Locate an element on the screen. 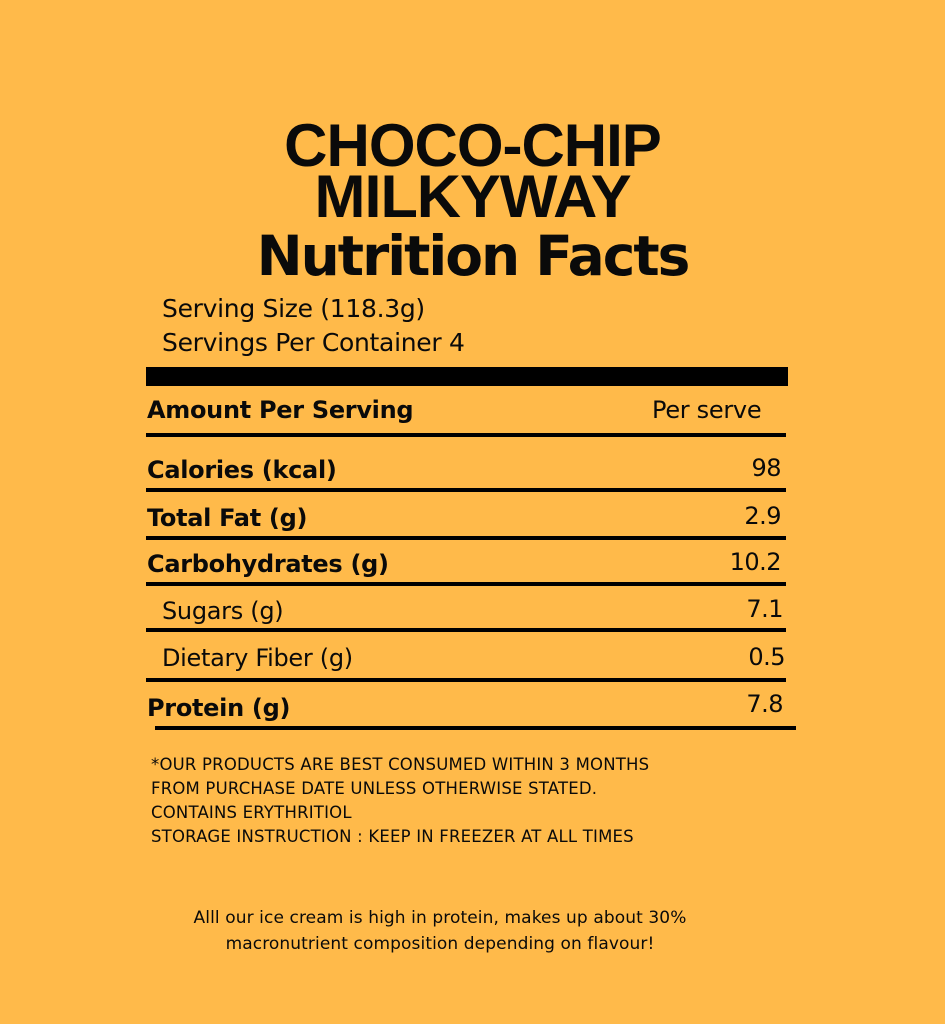  nutrient-value-protein: 7.8 is located at coordinates (764, 704).